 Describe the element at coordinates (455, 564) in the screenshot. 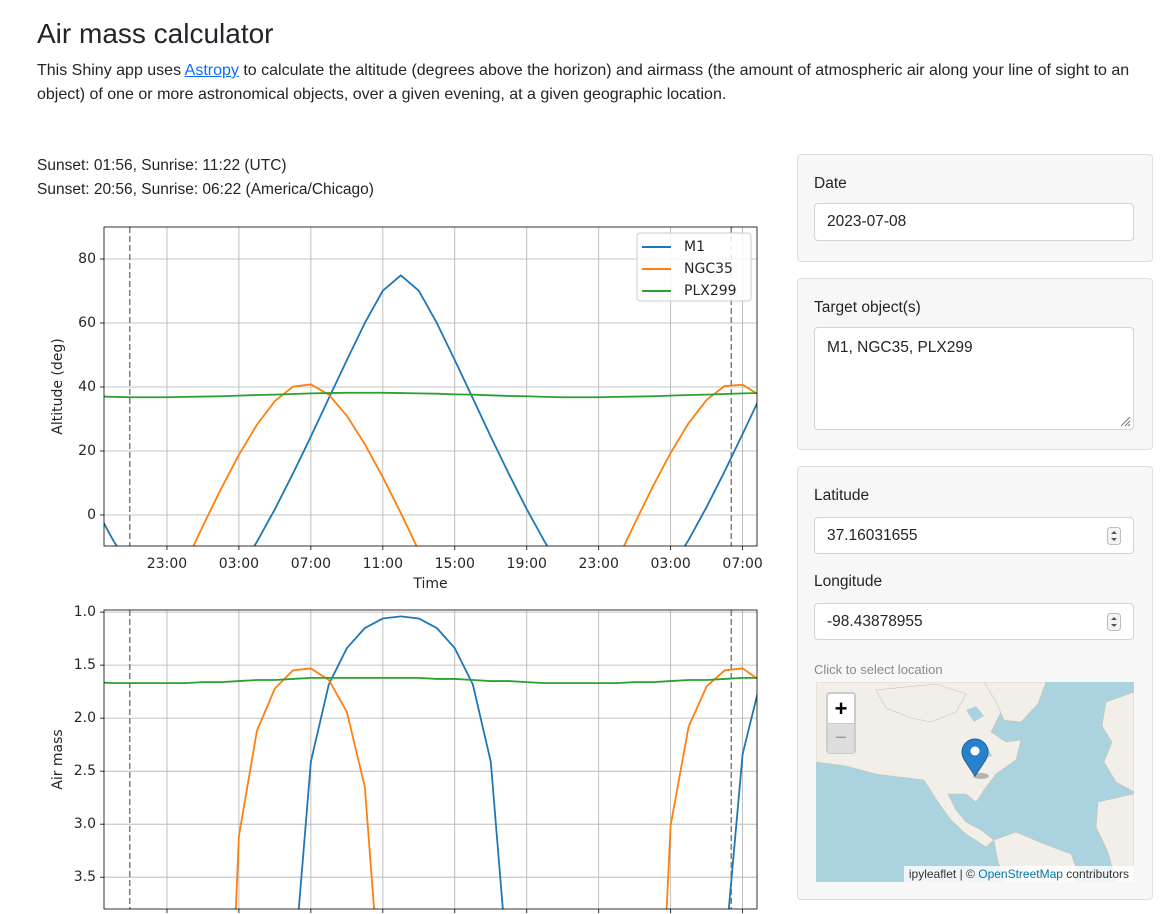

I see `x-tick-label: 15:00` at that location.